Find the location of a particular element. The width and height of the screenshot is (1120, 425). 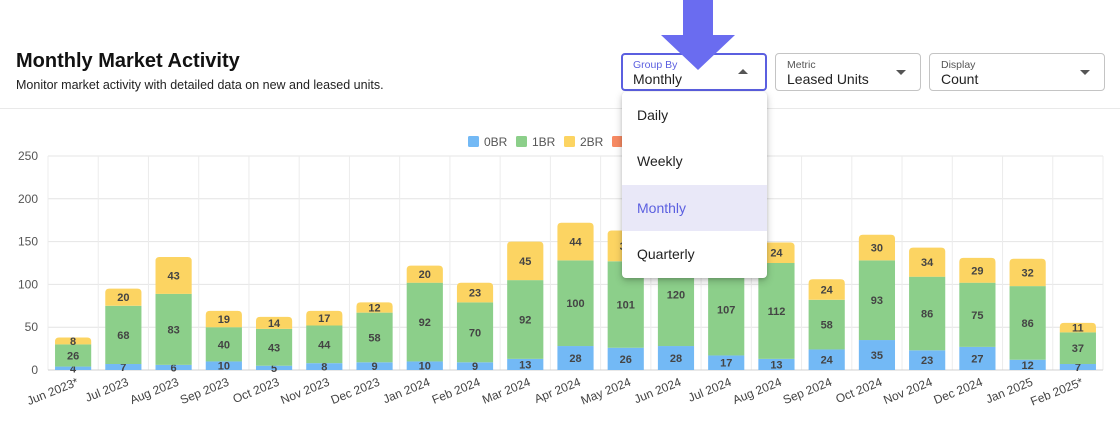

group-by-menu: Daily Weekly Monthly Quarterly is located at coordinates (694, 185).